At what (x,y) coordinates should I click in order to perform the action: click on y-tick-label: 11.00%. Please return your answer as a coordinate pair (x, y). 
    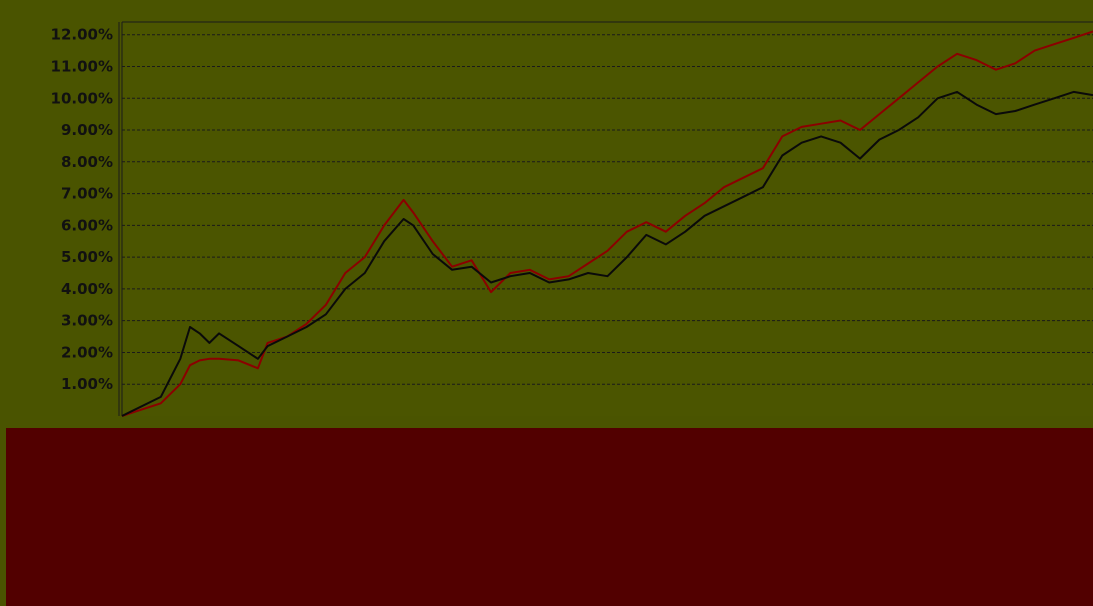
    Looking at the image, I should click on (82, 66).